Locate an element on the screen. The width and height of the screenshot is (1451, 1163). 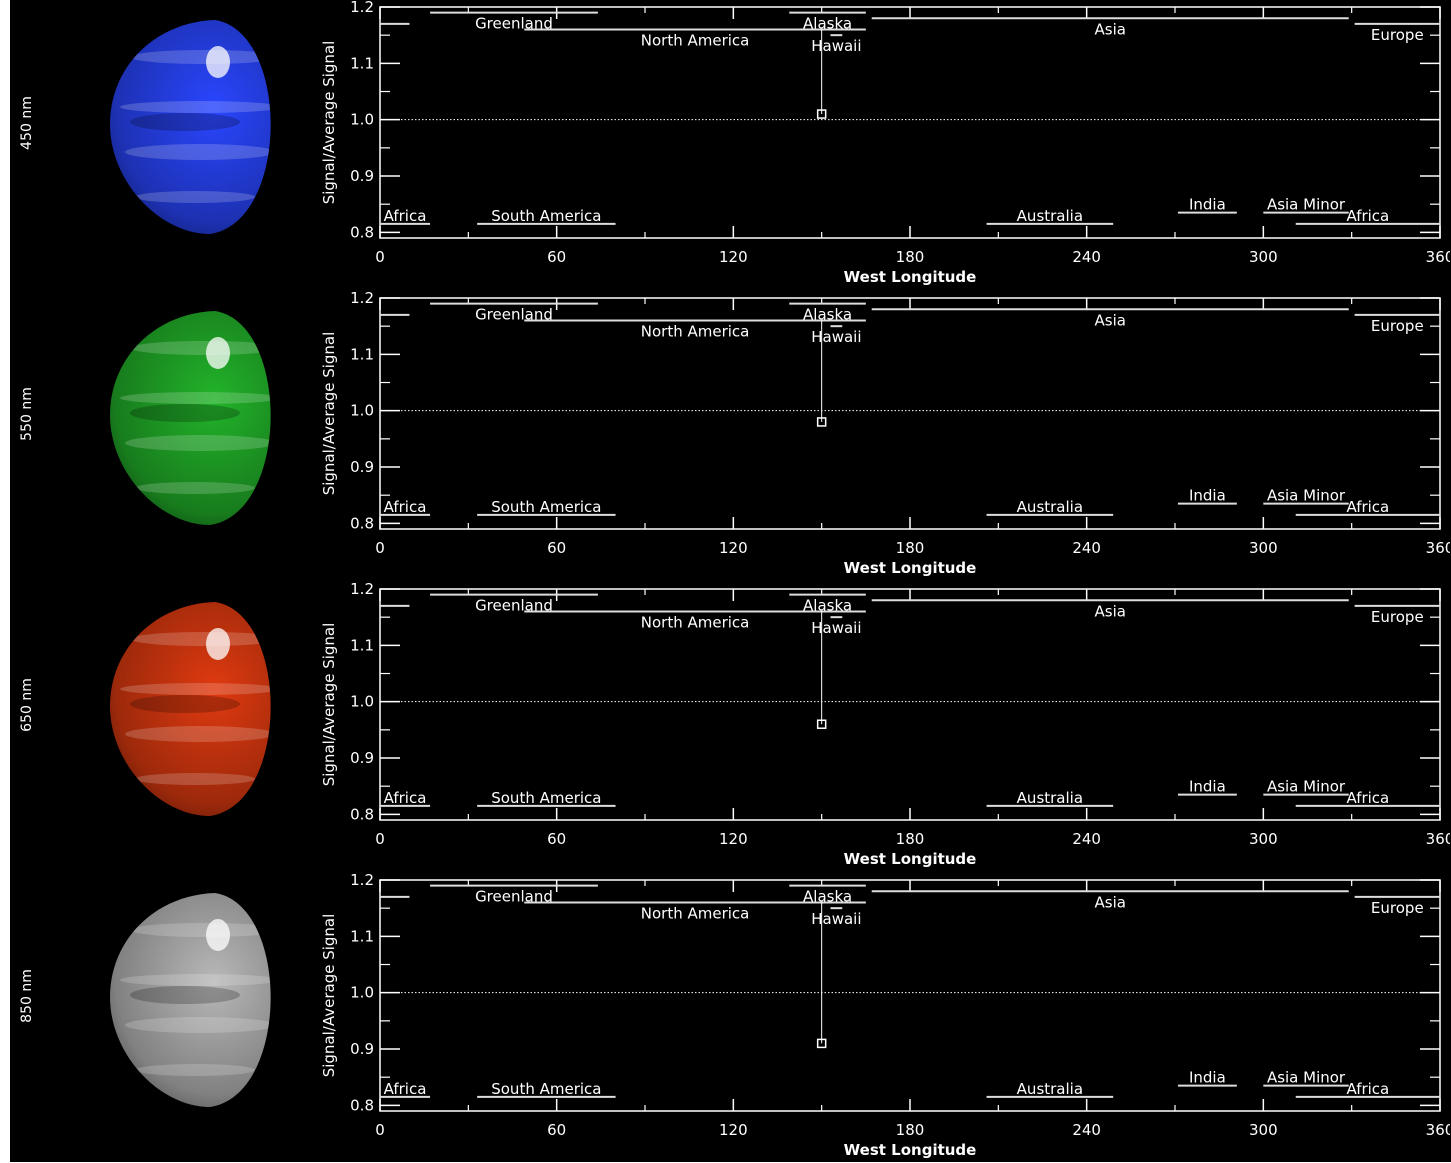
wavelength-label: 450 nm is located at coordinates (27, 123).